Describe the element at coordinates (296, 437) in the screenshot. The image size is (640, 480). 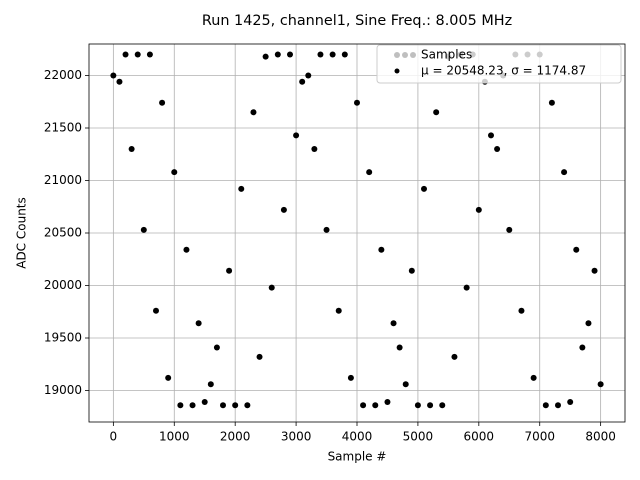
I see `x-tick-label: 3000` at that location.